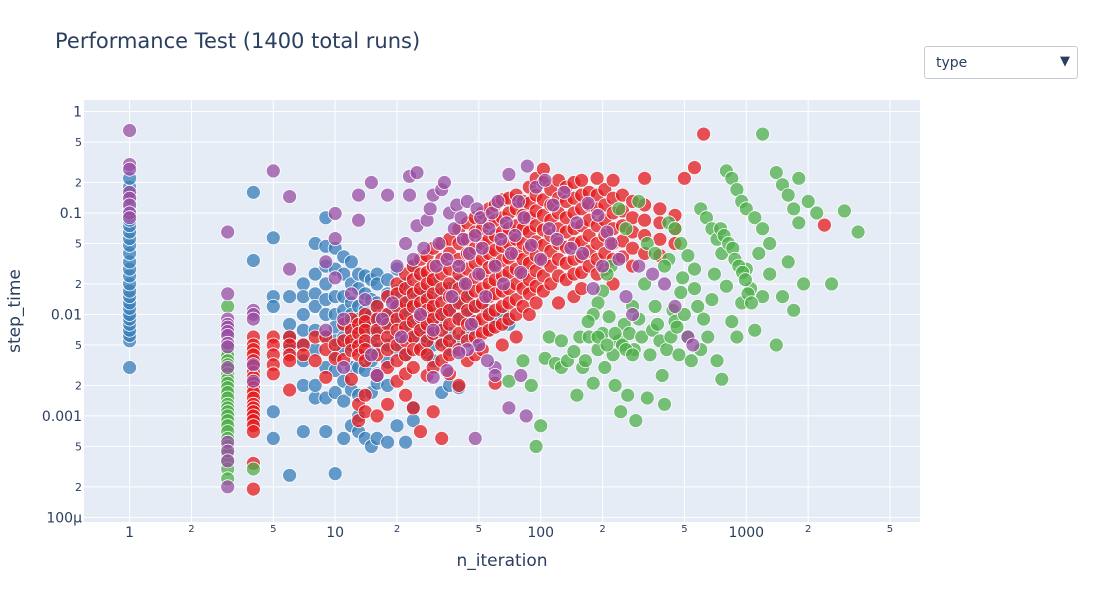  I want to click on x-tick-label: 10, so click(335, 533).